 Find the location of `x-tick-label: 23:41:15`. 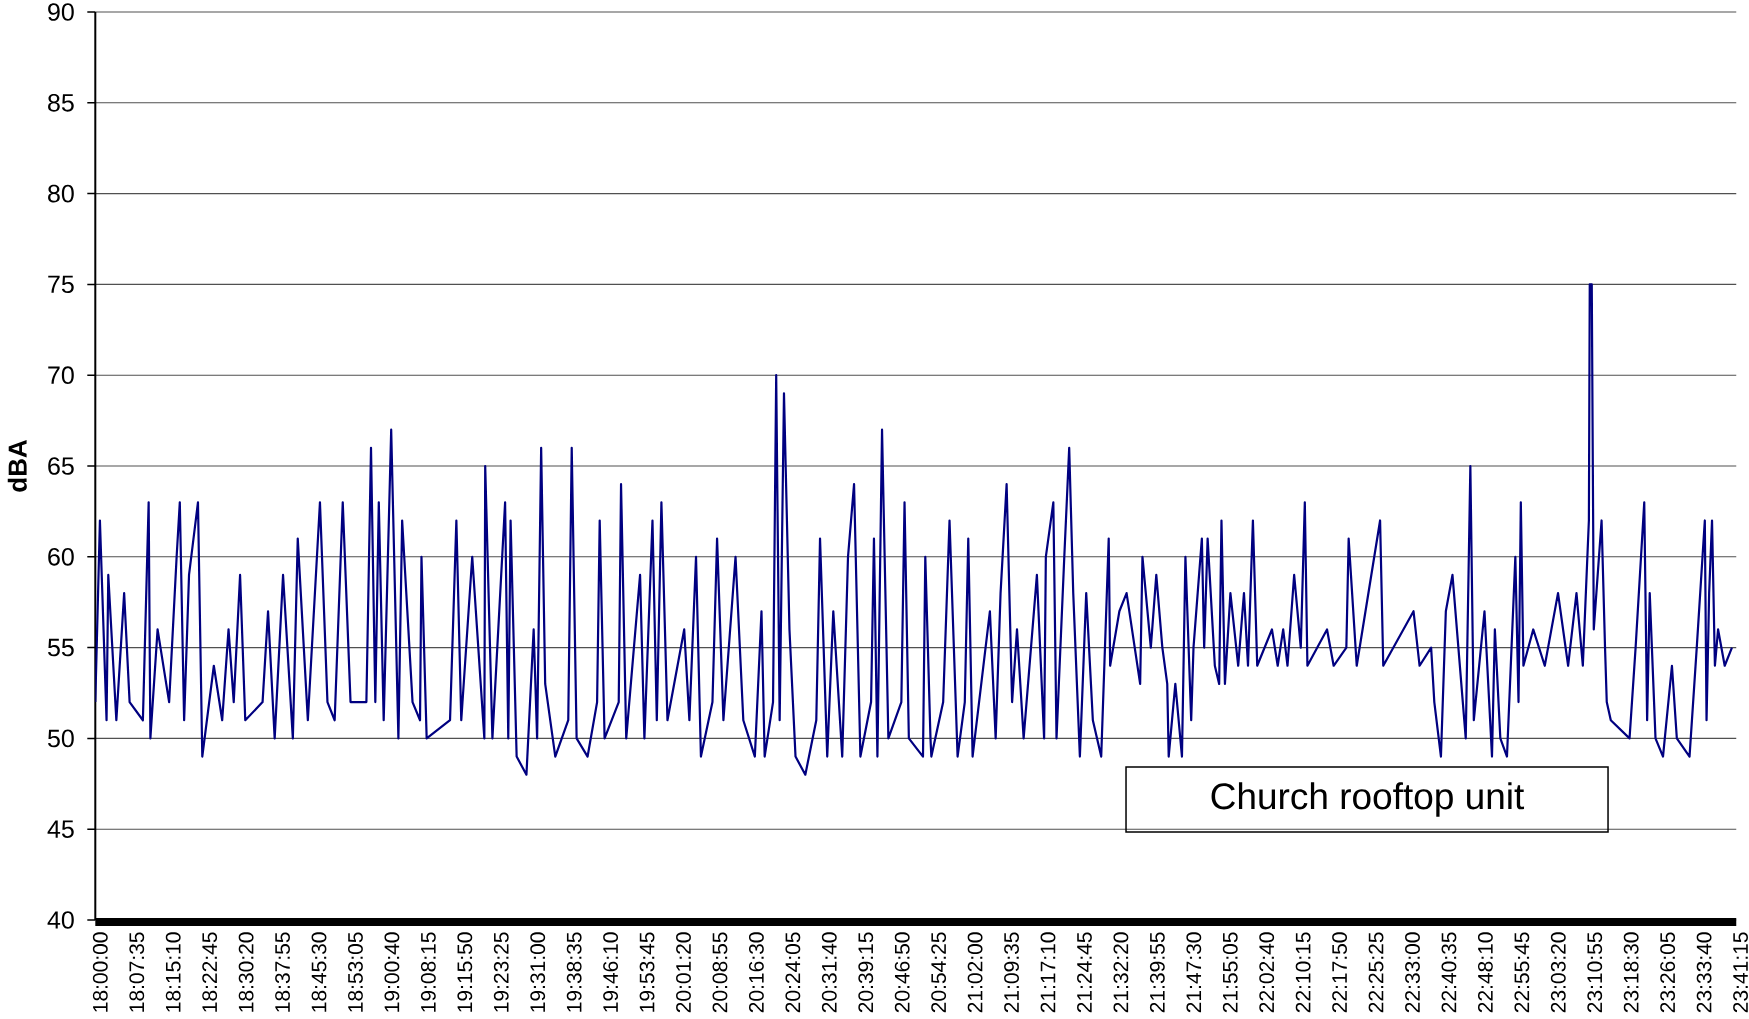

x-tick-label: 23:41:15 is located at coordinates (1740, 972).